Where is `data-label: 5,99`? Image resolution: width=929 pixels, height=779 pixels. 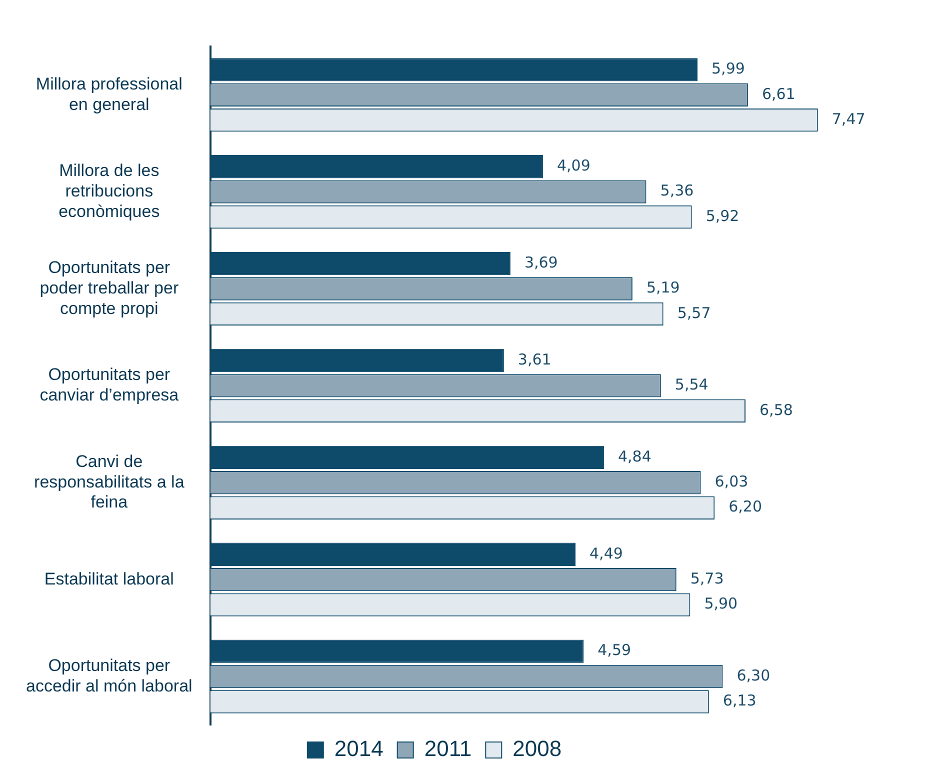 data-label: 5,99 is located at coordinates (728, 69).